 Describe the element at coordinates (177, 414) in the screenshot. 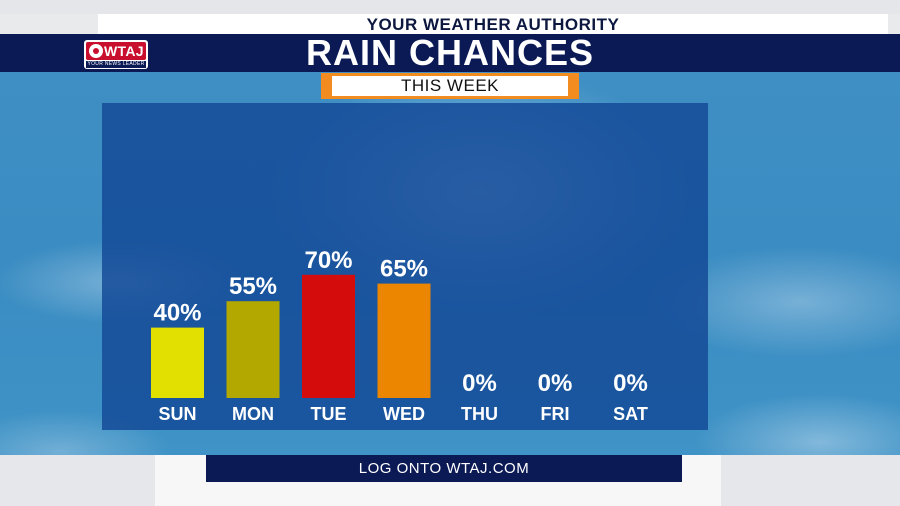

I see `day-label-sun: SUN` at that location.